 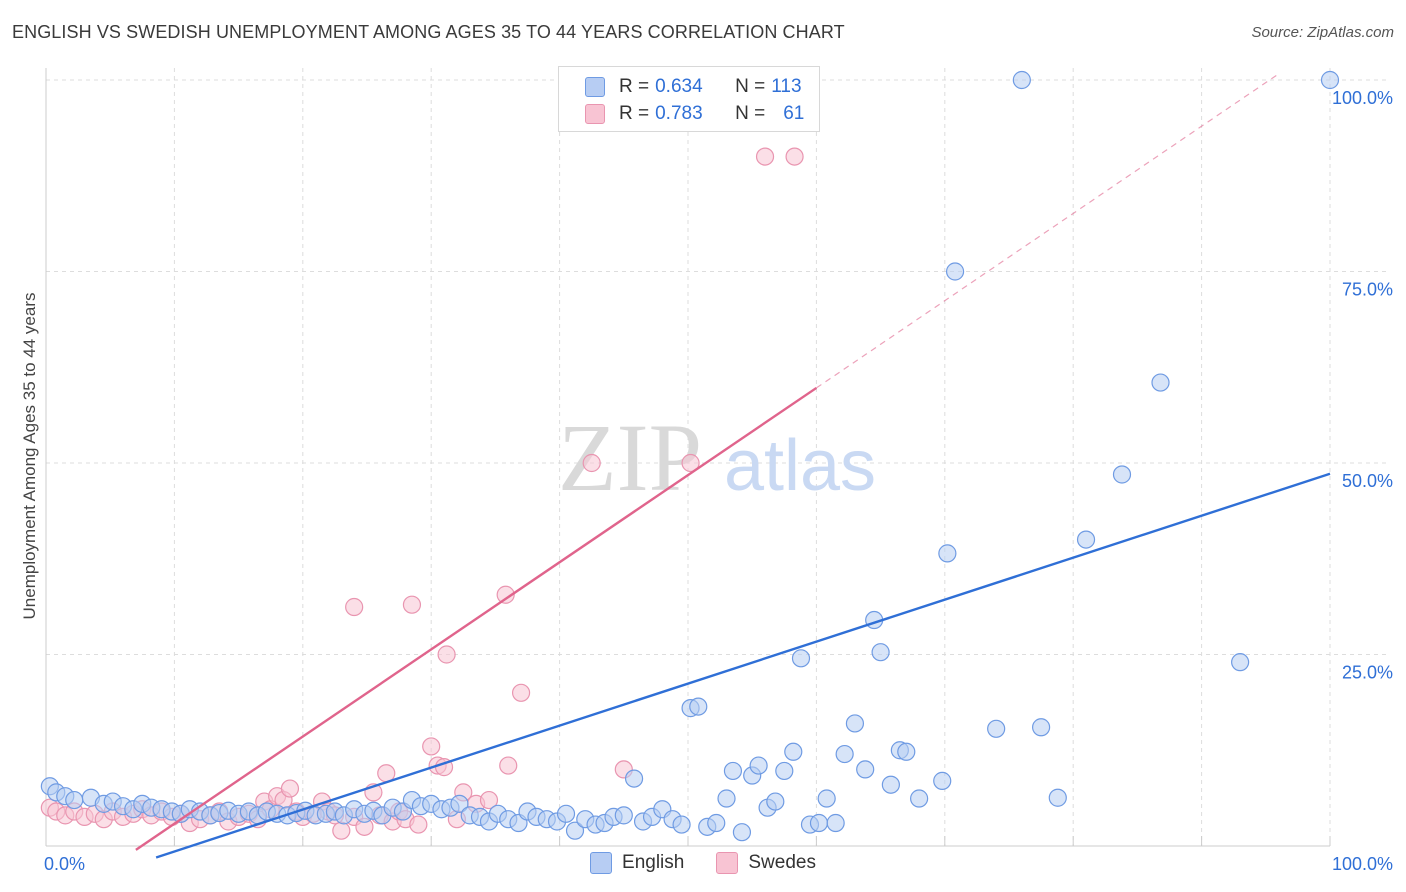 What do you see at coordinates (1362, 864) in the screenshot?
I see `x-tick-label: 100.0%` at bounding box center [1362, 864].